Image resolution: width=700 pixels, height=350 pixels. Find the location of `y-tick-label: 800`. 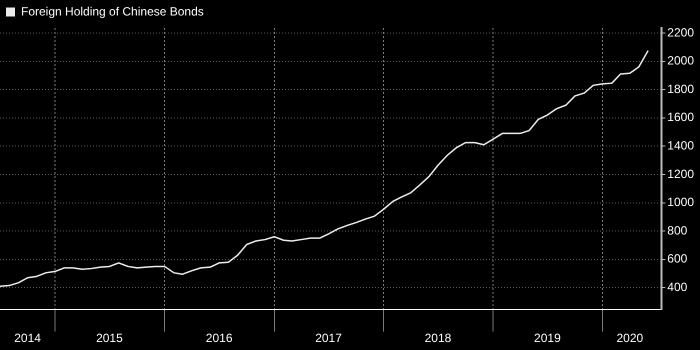

y-tick-label: 800 is located at coordinates (677, 230).